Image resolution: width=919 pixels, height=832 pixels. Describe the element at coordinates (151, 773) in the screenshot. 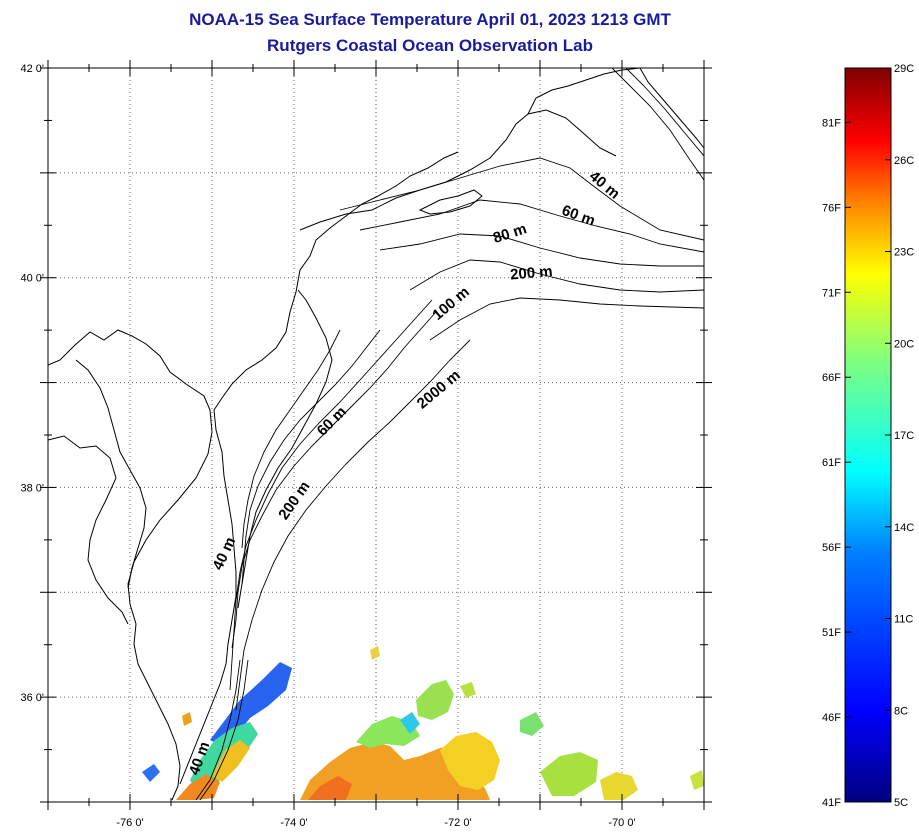

I see `sst-patch-blue-small` at that location.